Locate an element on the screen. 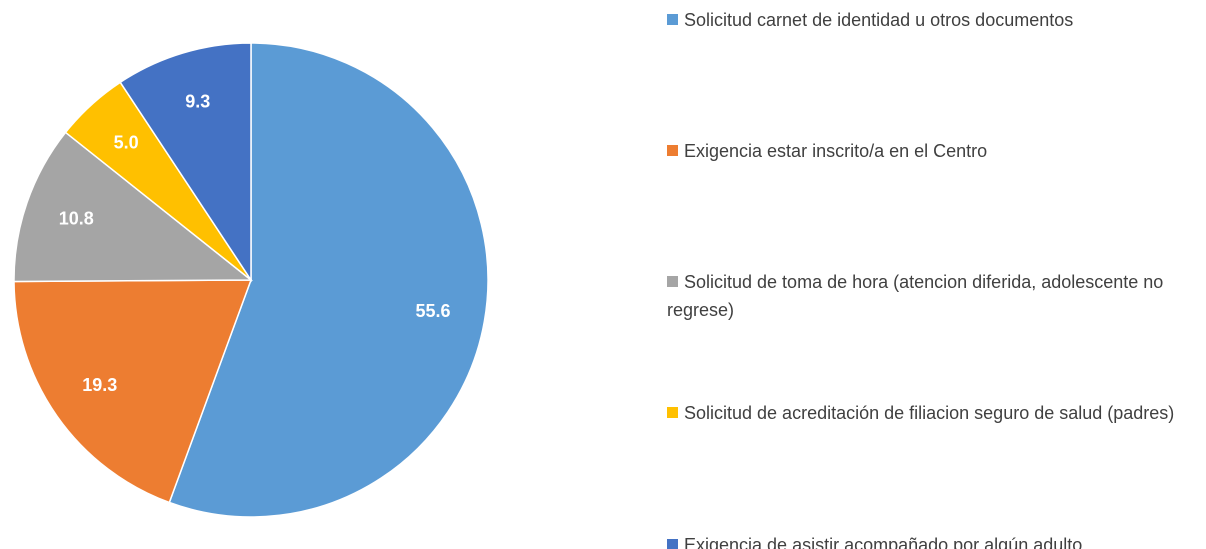 The height and width of the screenshot is (549, 1206). value-label: 55.6 is located at coordinates (432, 311).